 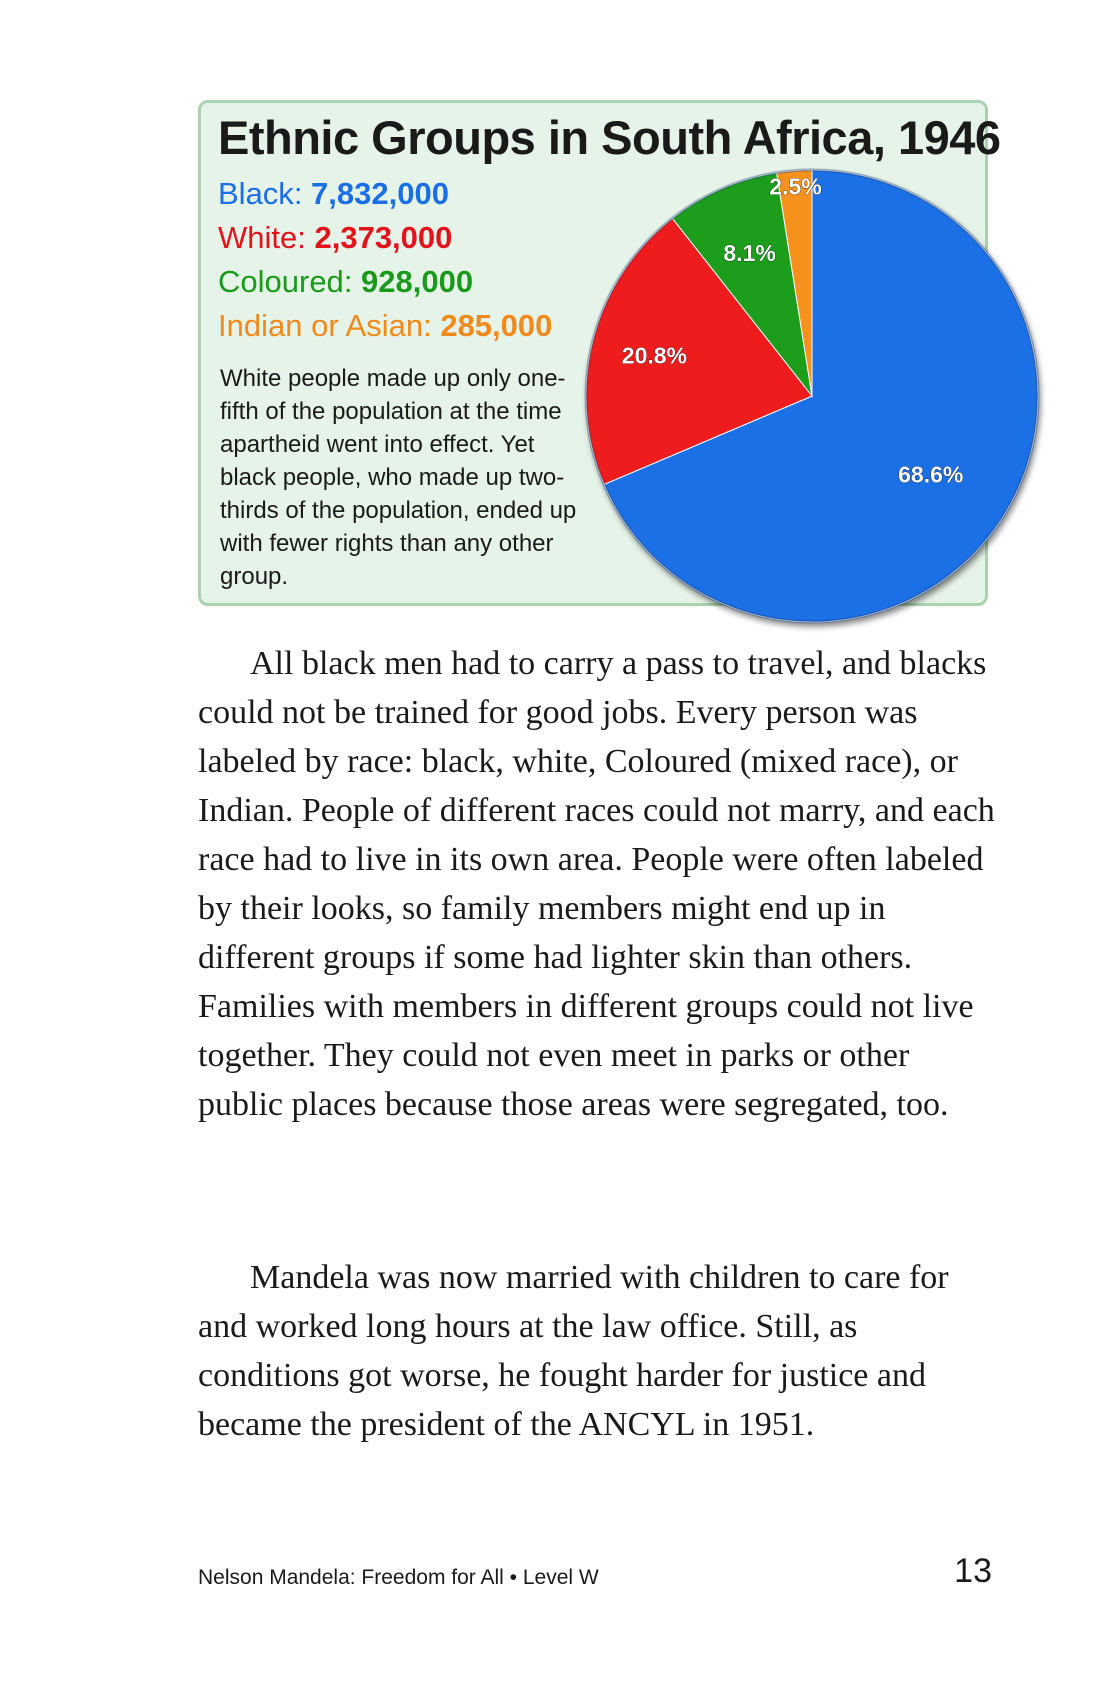 I want to click on legend-item-black: Black: 7,832,000, so click(x=385, y=194).